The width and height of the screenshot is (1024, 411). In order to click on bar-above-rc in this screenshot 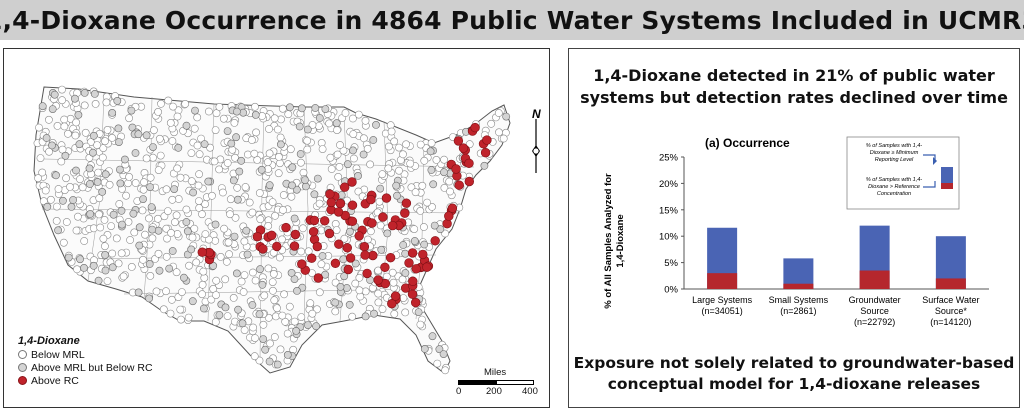, I will do `click(798, 286)`.